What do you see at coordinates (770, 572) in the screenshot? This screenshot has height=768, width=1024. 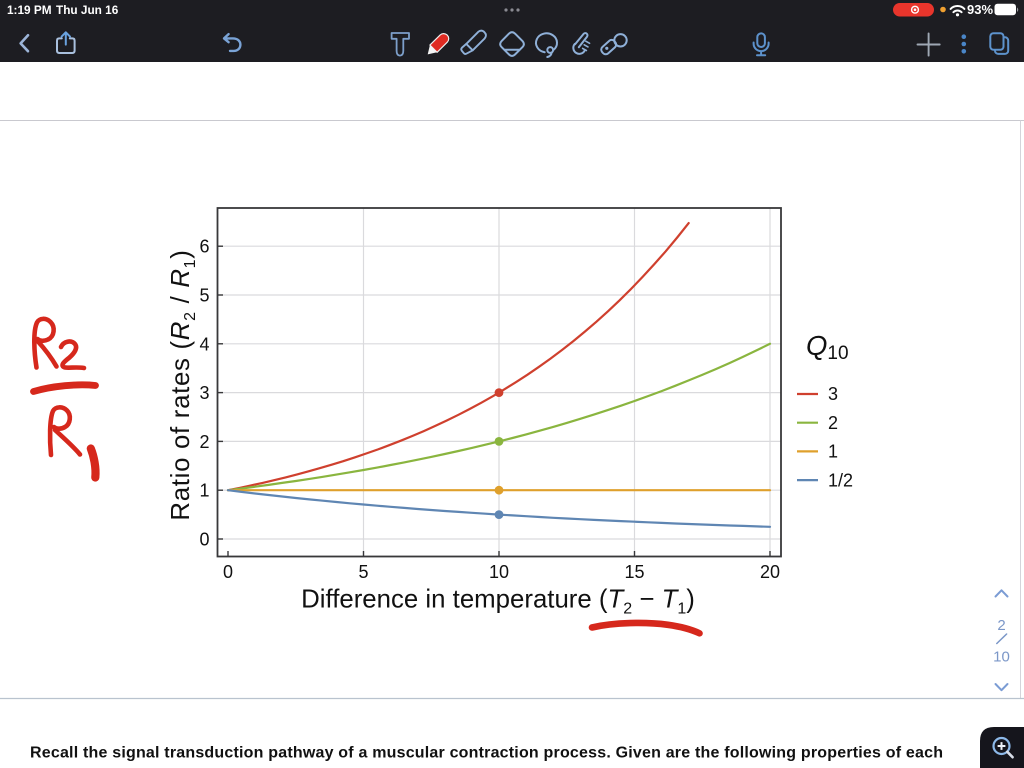 I see `svg-text: 20` at bounding box center [770, 572].